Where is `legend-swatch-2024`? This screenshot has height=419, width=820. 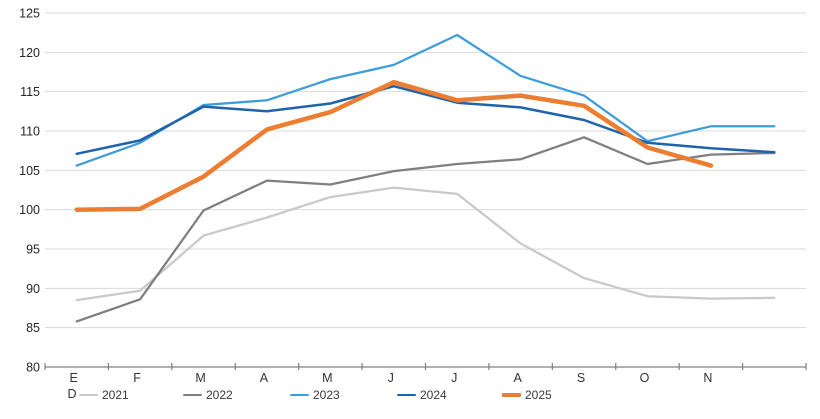 legend-swatch-2024 is located at coordinates (406, 395).